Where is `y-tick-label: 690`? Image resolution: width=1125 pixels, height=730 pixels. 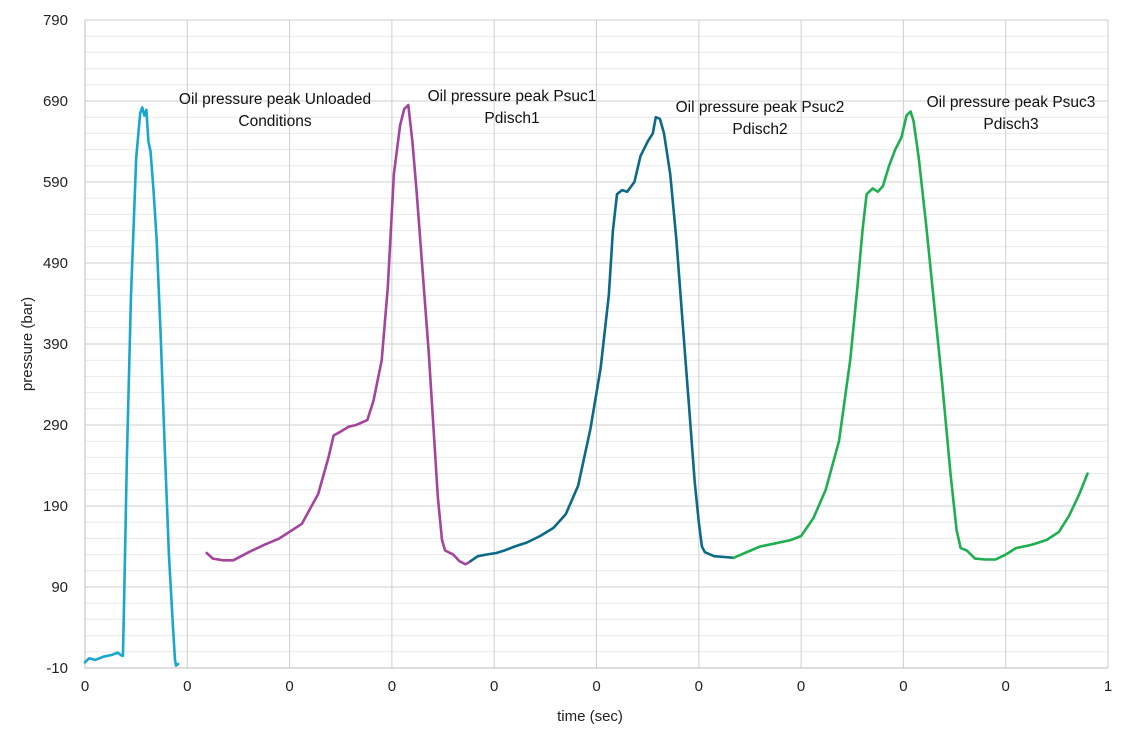
y-tick-label: 690 is located at coordinates (55, 101).